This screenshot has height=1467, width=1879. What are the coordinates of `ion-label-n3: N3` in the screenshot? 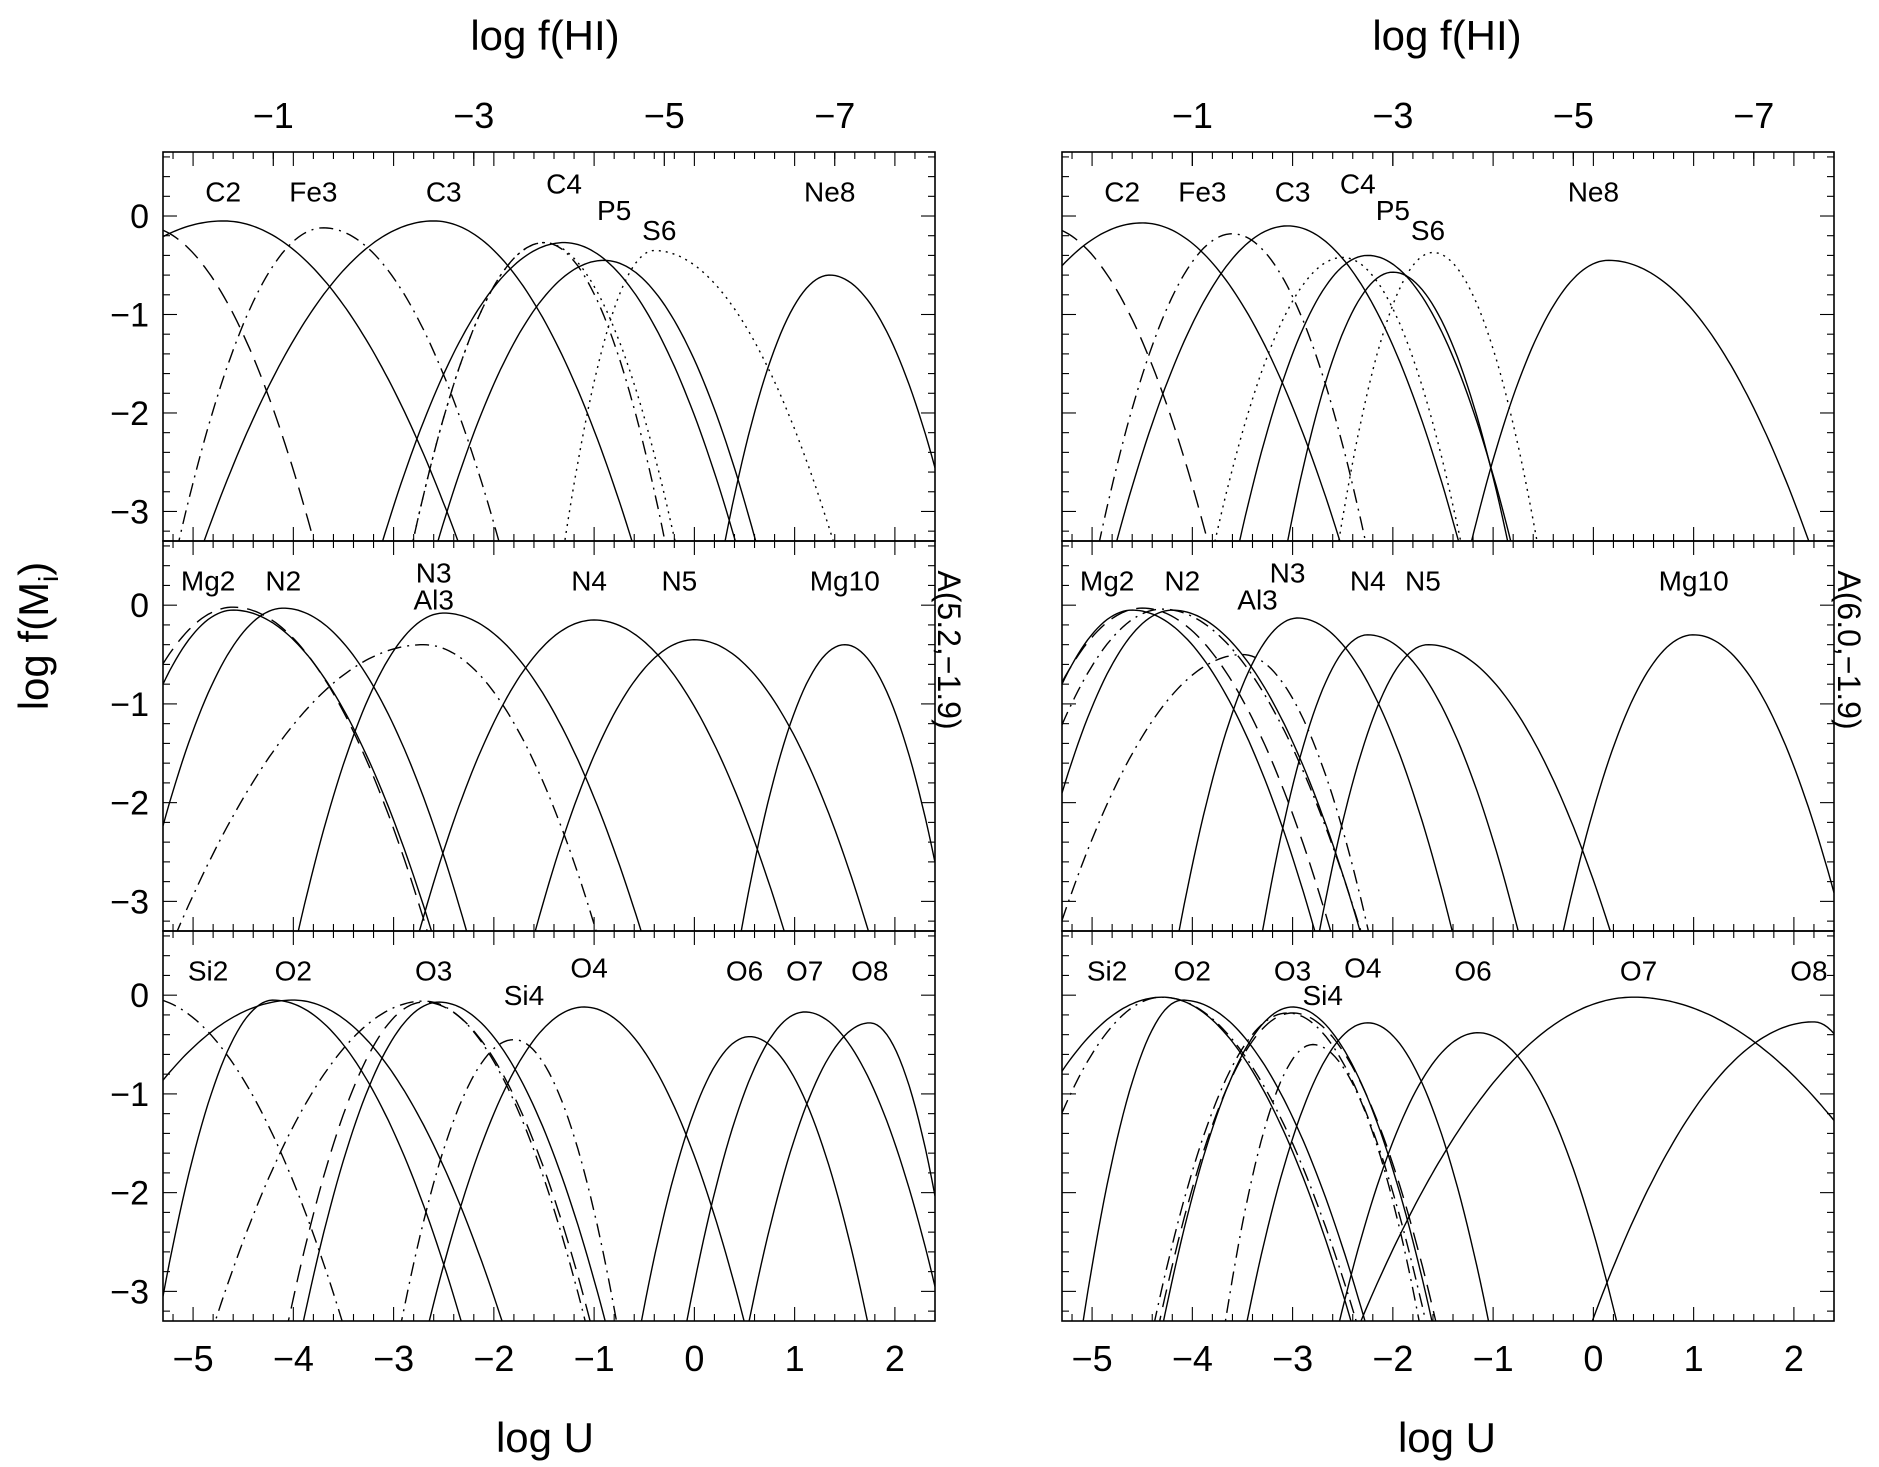 It's located at (1288, 573).